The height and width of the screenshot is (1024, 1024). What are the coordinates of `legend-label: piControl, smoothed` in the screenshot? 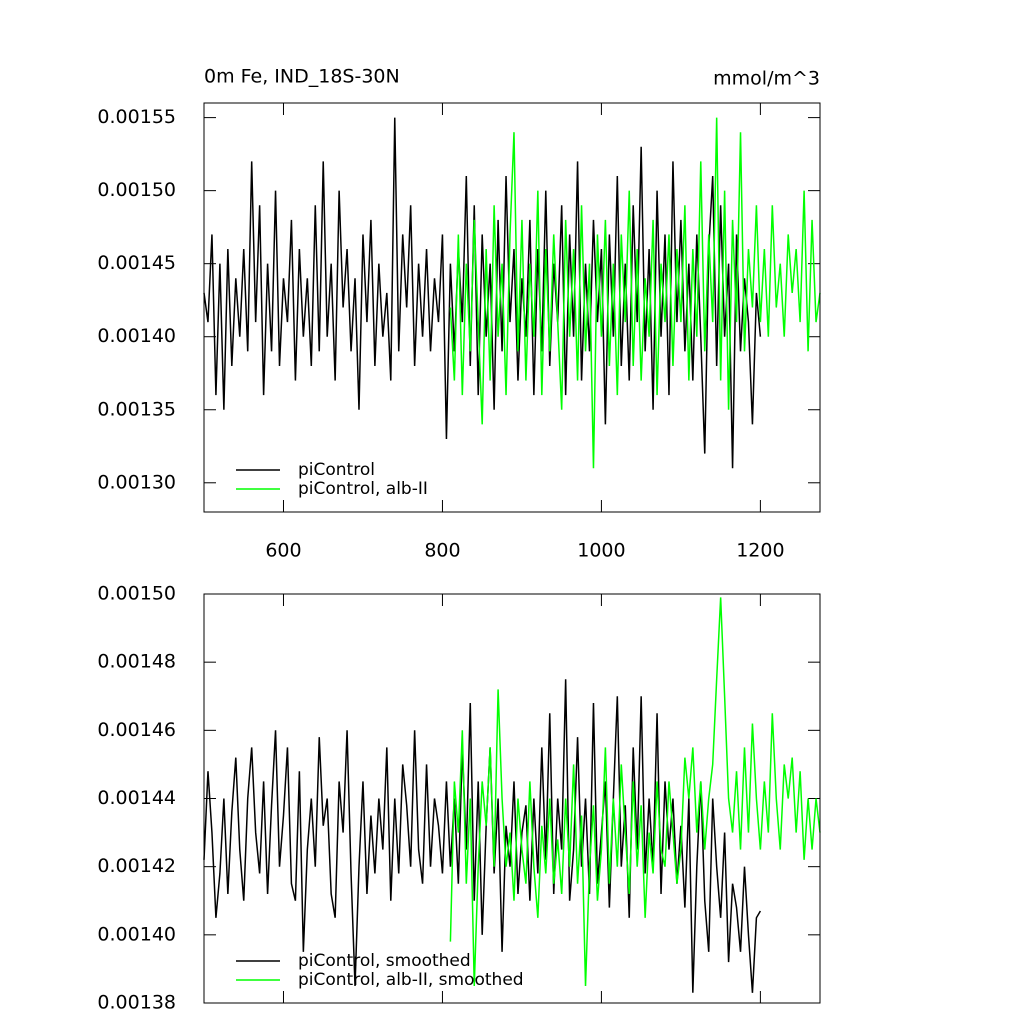 It's located at (384, 961).